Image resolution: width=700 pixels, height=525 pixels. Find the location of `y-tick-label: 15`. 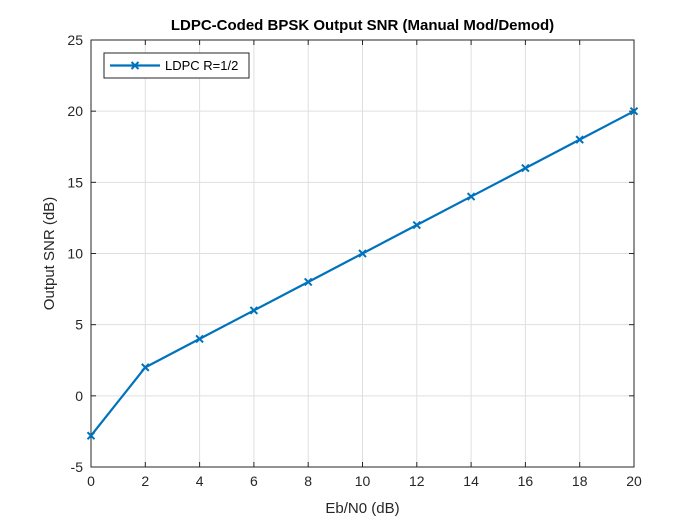

y-tick-label: 15 is located at coordinates (75, 182).